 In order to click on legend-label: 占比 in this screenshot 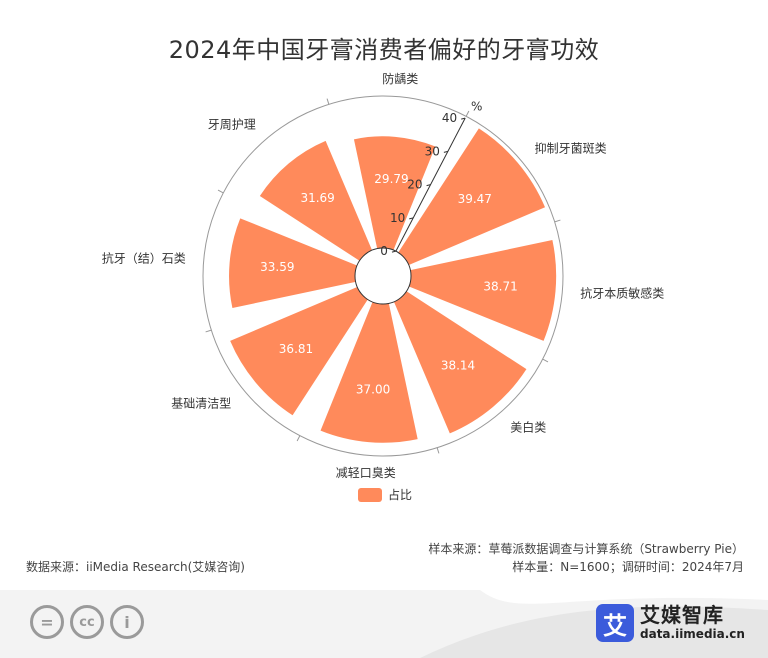, I will do `click(400, 495)`.